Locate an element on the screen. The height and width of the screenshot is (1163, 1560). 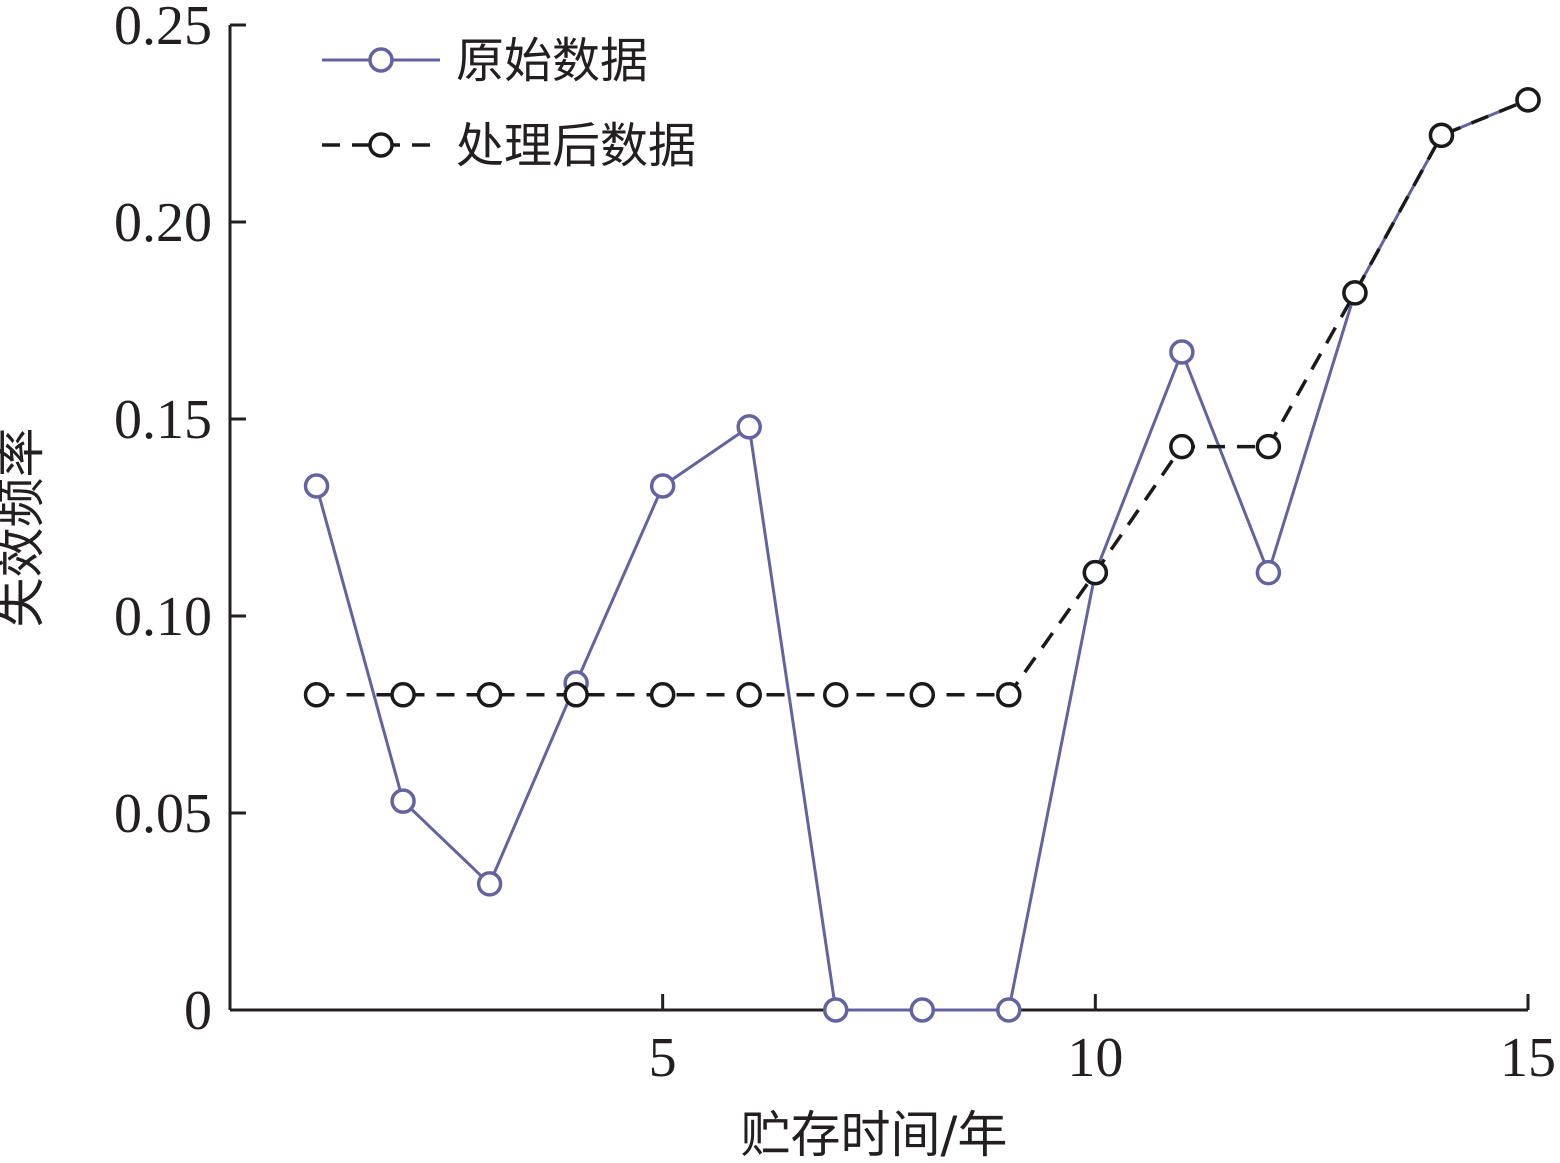
legend-label: 处理后数据 is located at coordinates (576, 146).